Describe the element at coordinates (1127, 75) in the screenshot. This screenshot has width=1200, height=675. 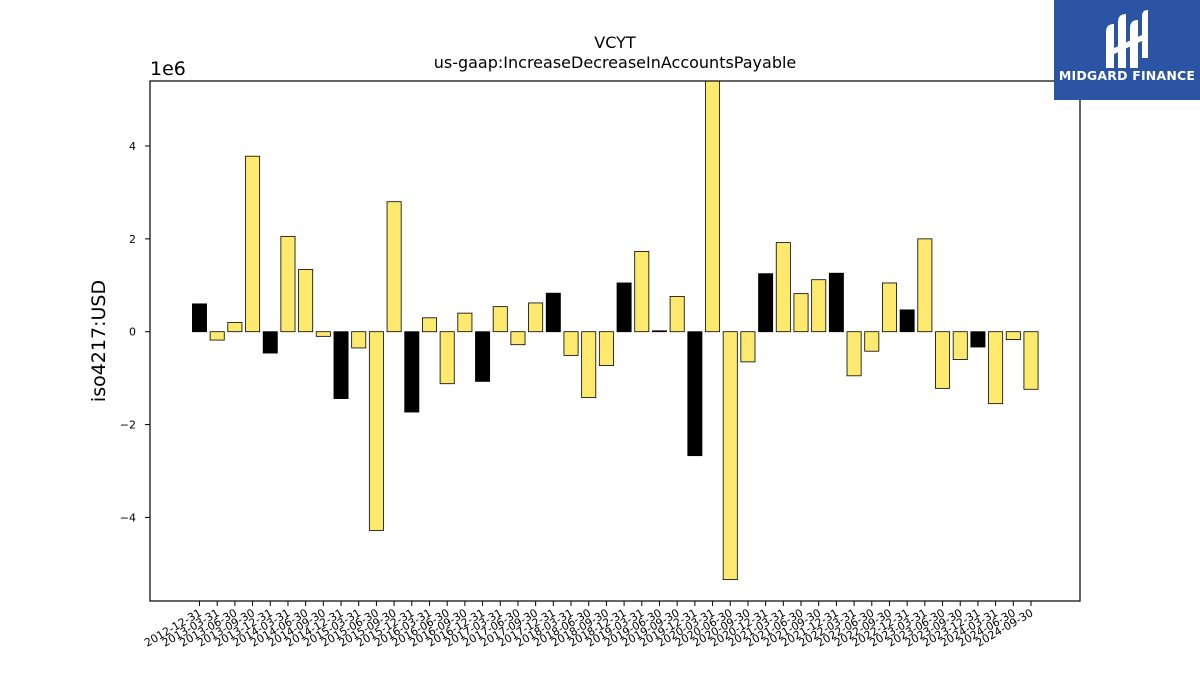
I see `brand-name: MIDGARD FINANCE` at that location.